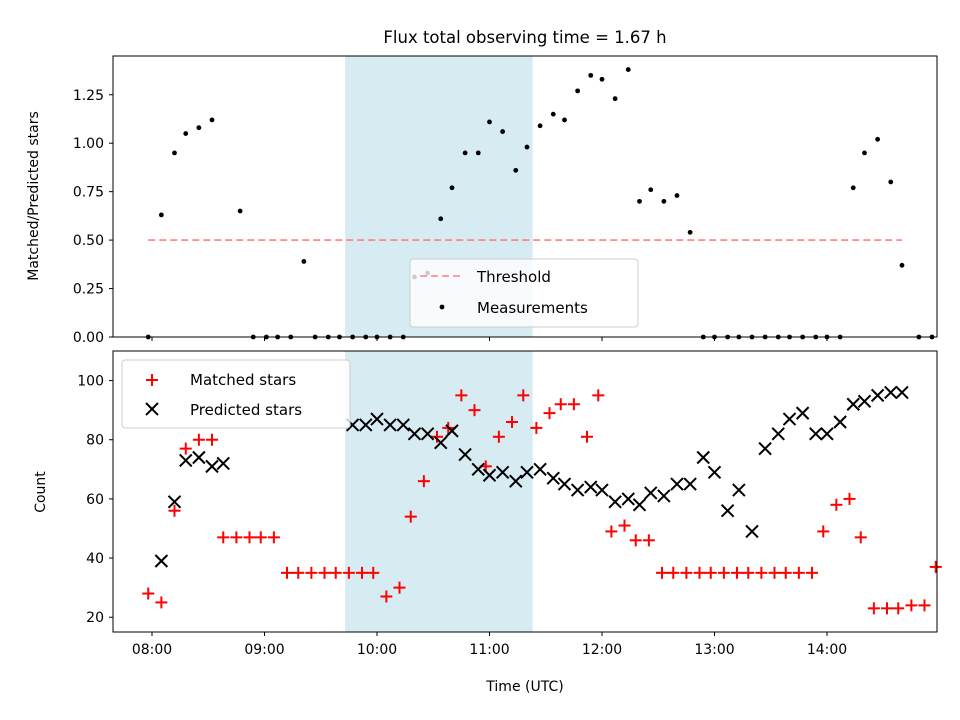 This screenshot has width=960, height=720. I want to click on ratio-y-ticks: 0.00 0.25 0.50 0.75 1.00 1.25, so click(93, 217).